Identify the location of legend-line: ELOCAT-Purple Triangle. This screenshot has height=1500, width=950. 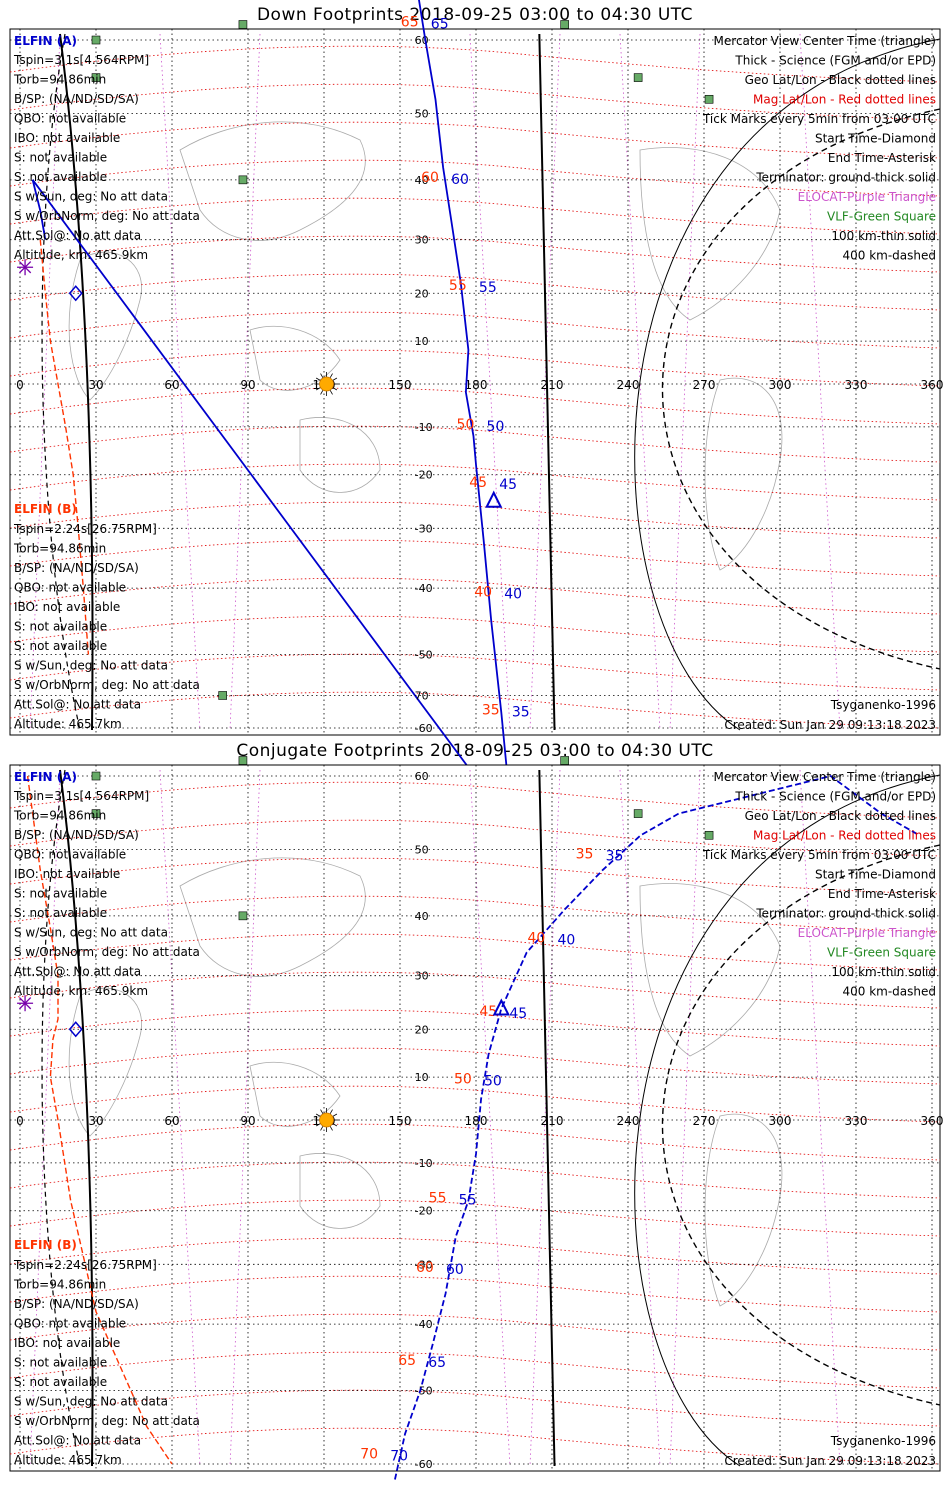
(867, 197).